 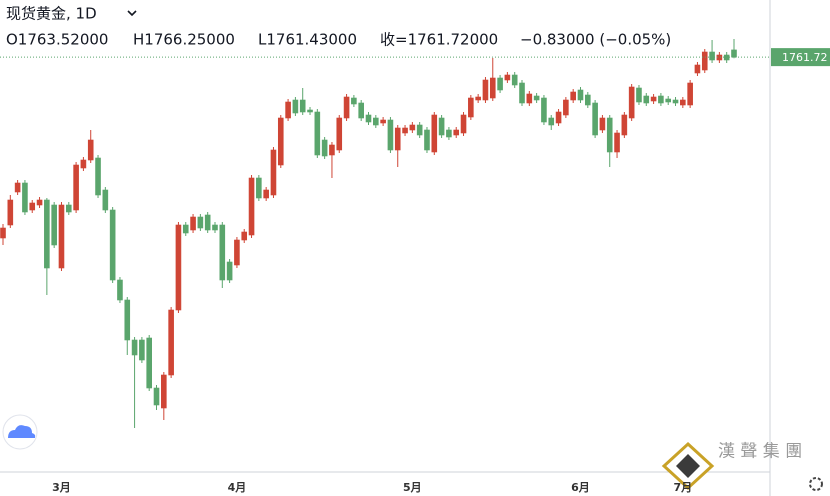 I want to click on settings-gear, so click(x=816, y=484).